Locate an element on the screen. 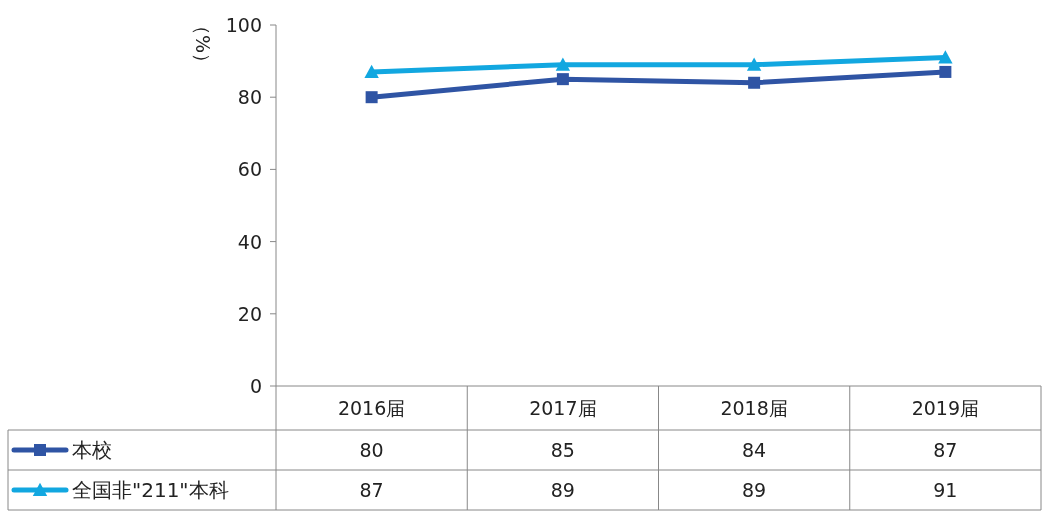 This screenshot has height=511, width=1043. legend-label: 全国非"211"本科 is located at coordinates (150, 490).